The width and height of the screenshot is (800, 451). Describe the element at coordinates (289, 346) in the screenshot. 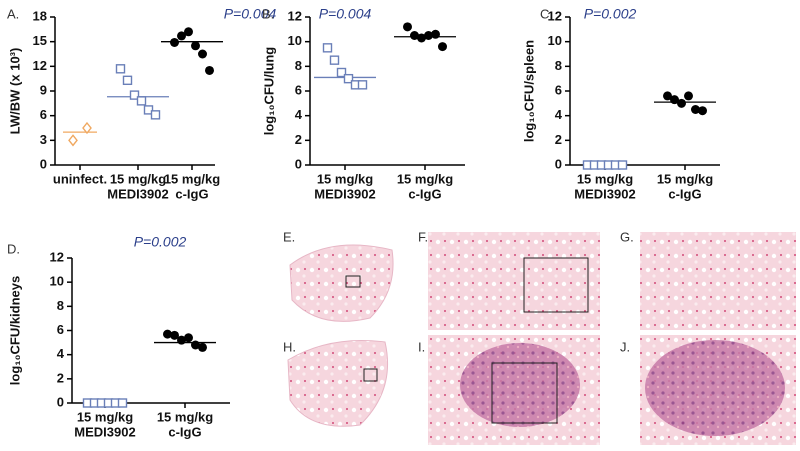

I see `panel-label: H.` at that location.